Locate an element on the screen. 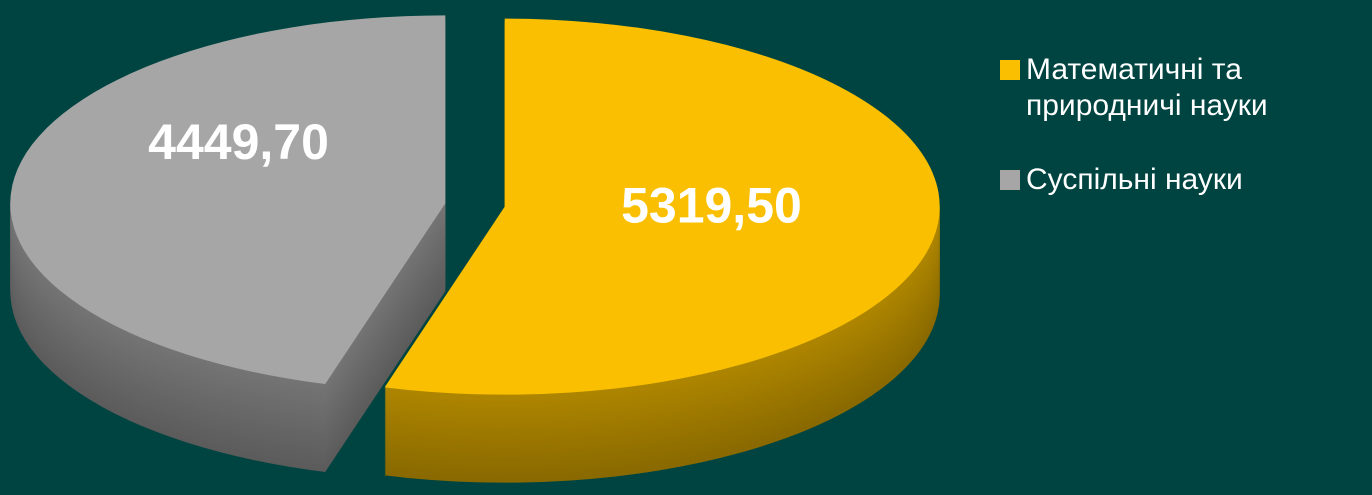 This screenshot has height=495, width=1372. legend-label: Суспільні науки is located at coordinates (1134, 179).